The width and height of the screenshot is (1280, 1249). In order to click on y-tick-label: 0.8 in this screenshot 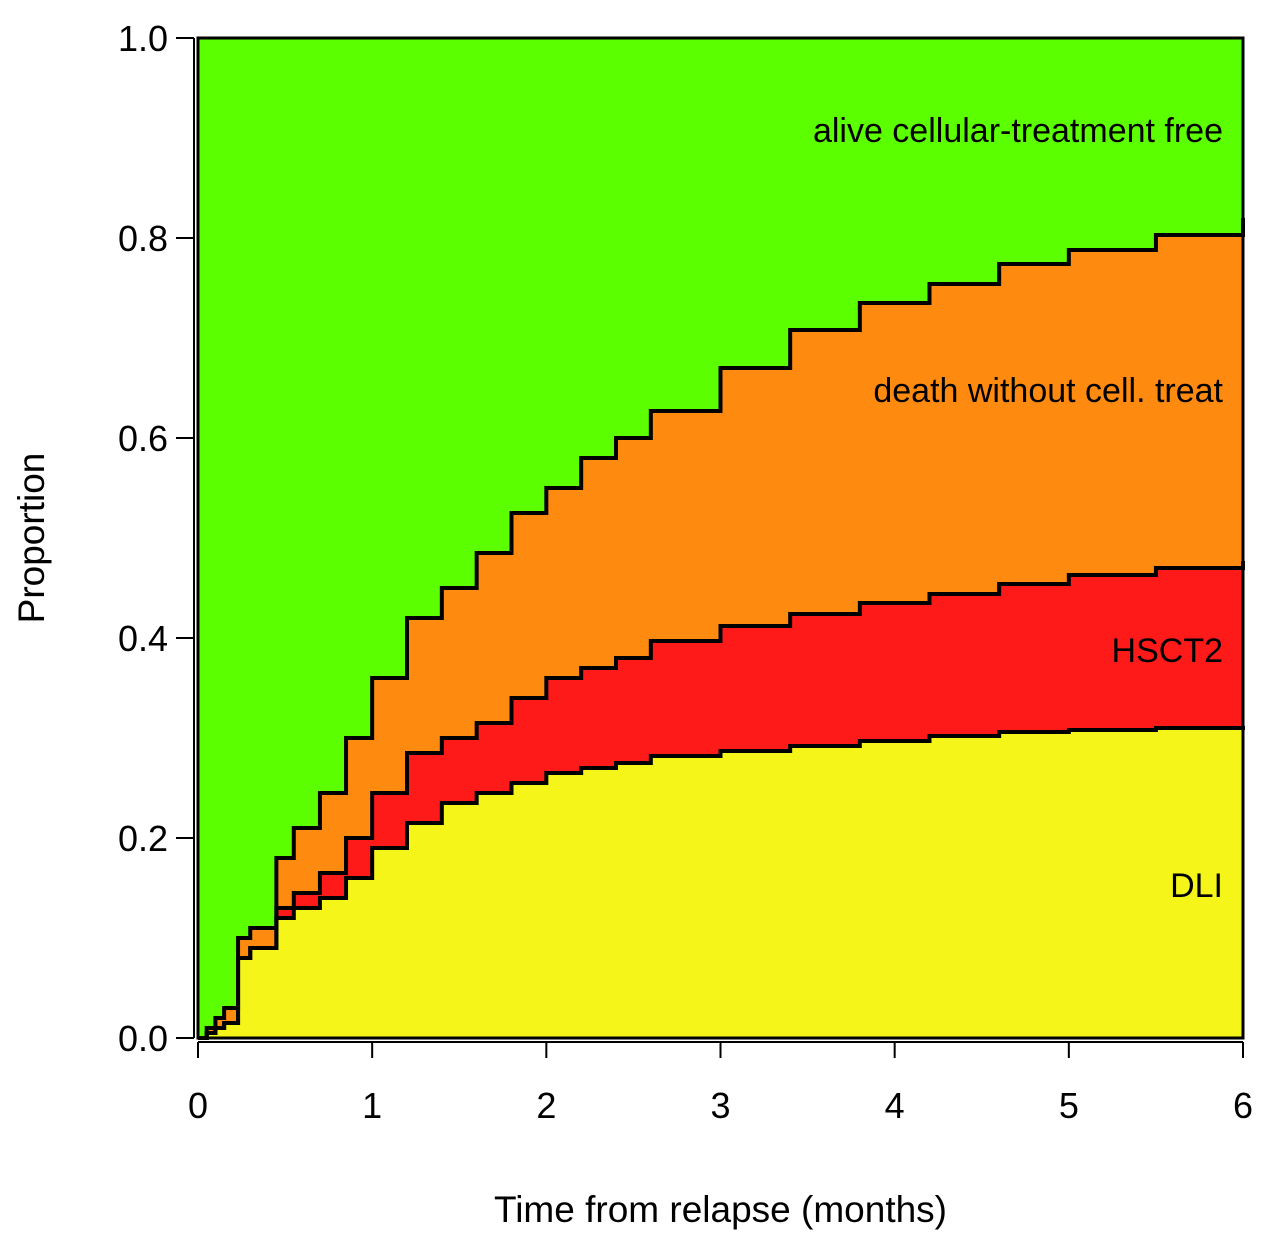, I will do `click(143, 238)`.